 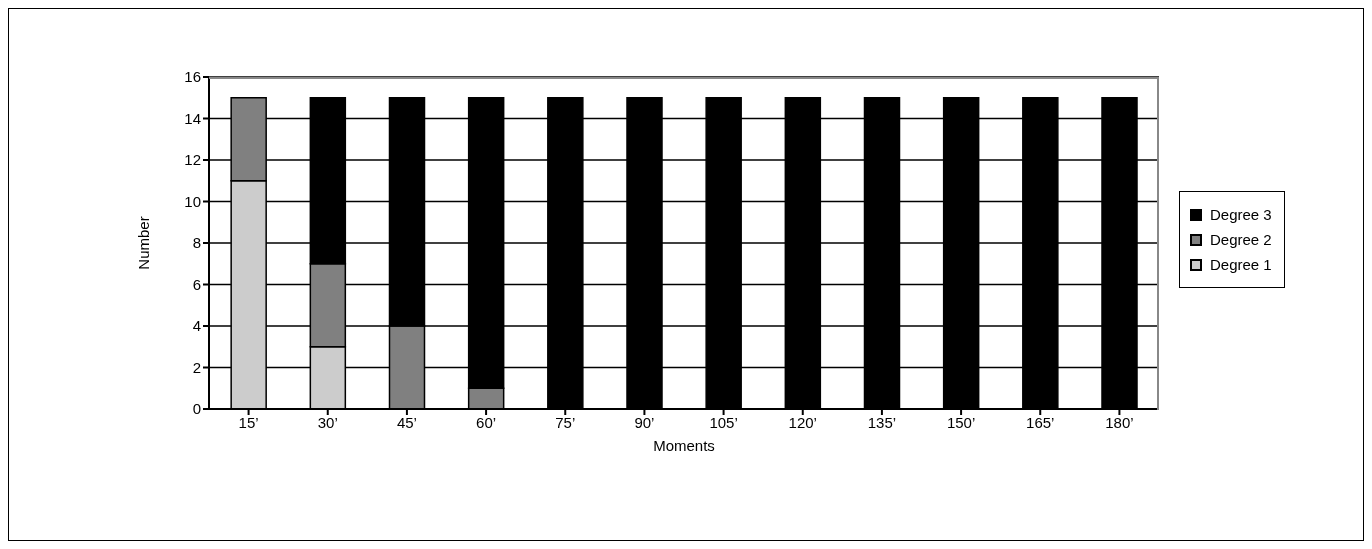 What do you see at coordinates (144, 243) in the screenshot?
I see `y-axis-title: Number` at bounding box center [144, 243].